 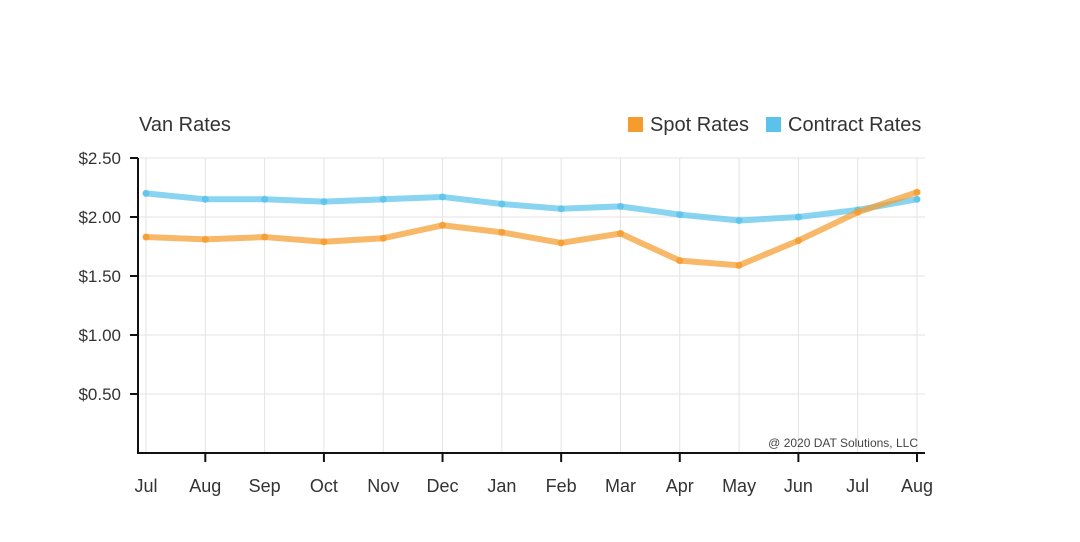 I want to click on legend-label-contract-rates: Contract Rates, so click(x=854, y=125).